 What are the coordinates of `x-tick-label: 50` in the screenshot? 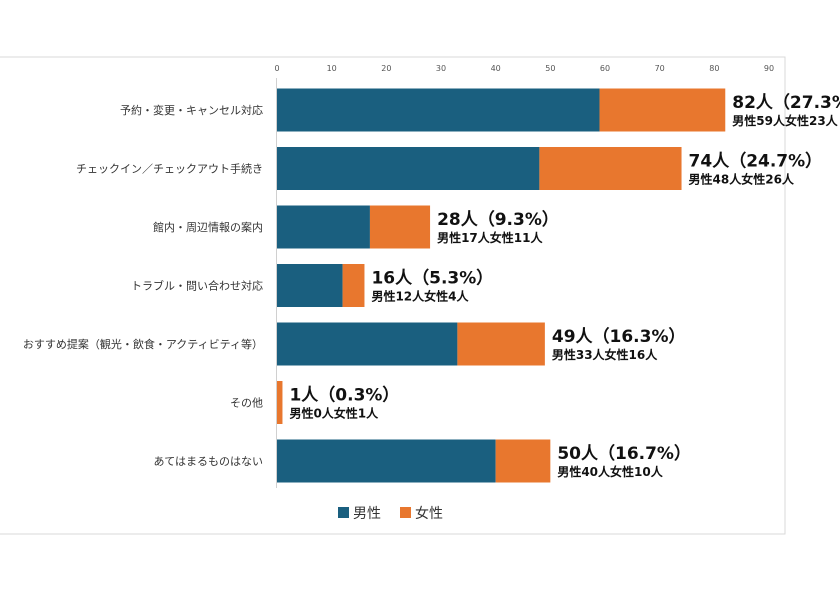 It's located at (550, 68).